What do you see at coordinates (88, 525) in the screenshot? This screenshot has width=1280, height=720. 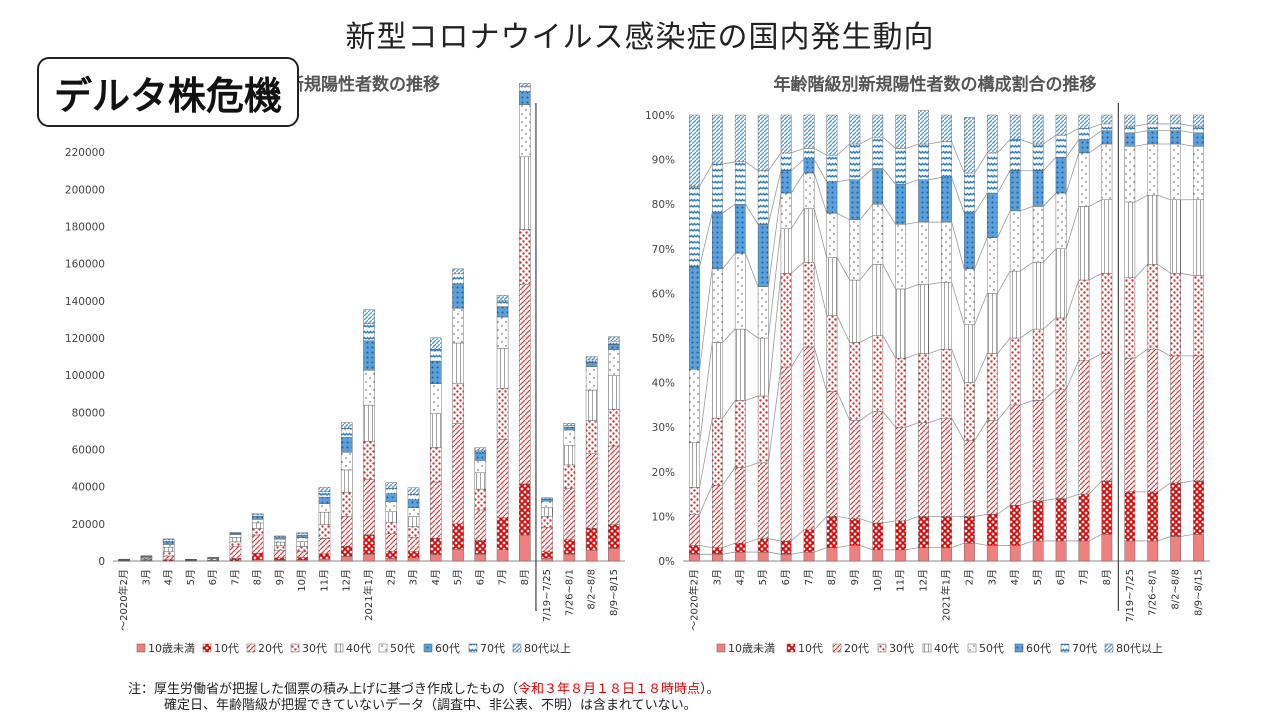 I see `y-tick-label: 20000` at bounding box center [88, 525].